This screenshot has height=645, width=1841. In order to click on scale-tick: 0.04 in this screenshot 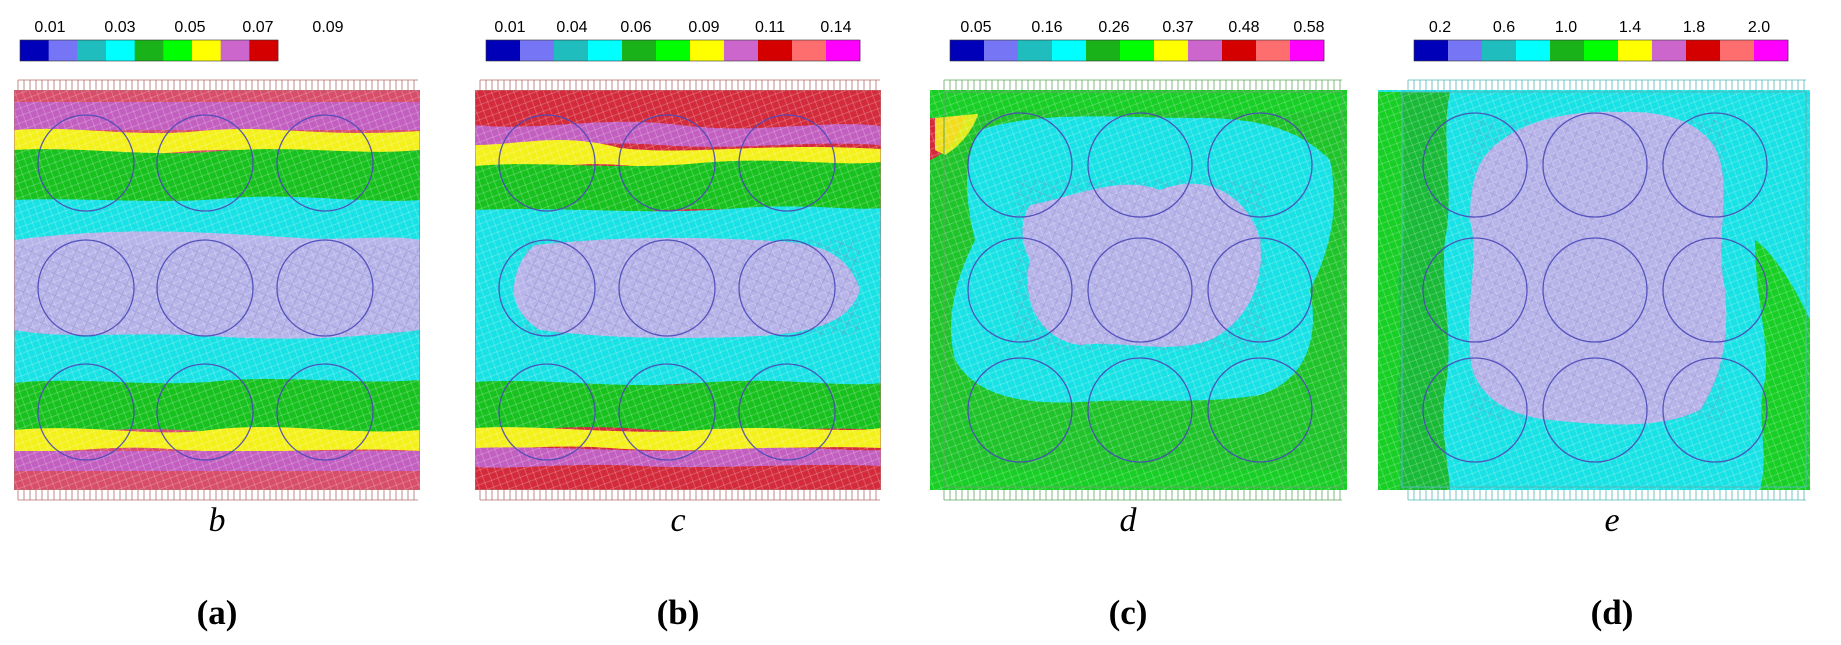, I will do `click(571, 27)`.